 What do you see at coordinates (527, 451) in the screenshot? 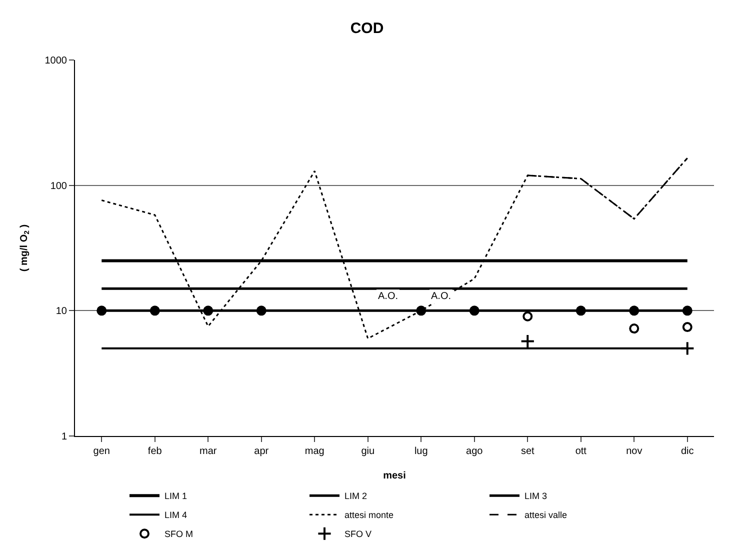
I see `x-tick-label: set` at bounding box center [527, 451].